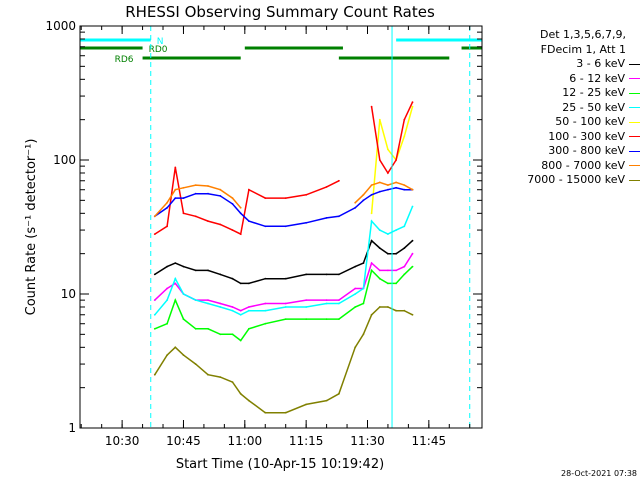 The width and height of the screenshot is (640, 480). I want to click on status-bar-label: N, so click(160, 42).